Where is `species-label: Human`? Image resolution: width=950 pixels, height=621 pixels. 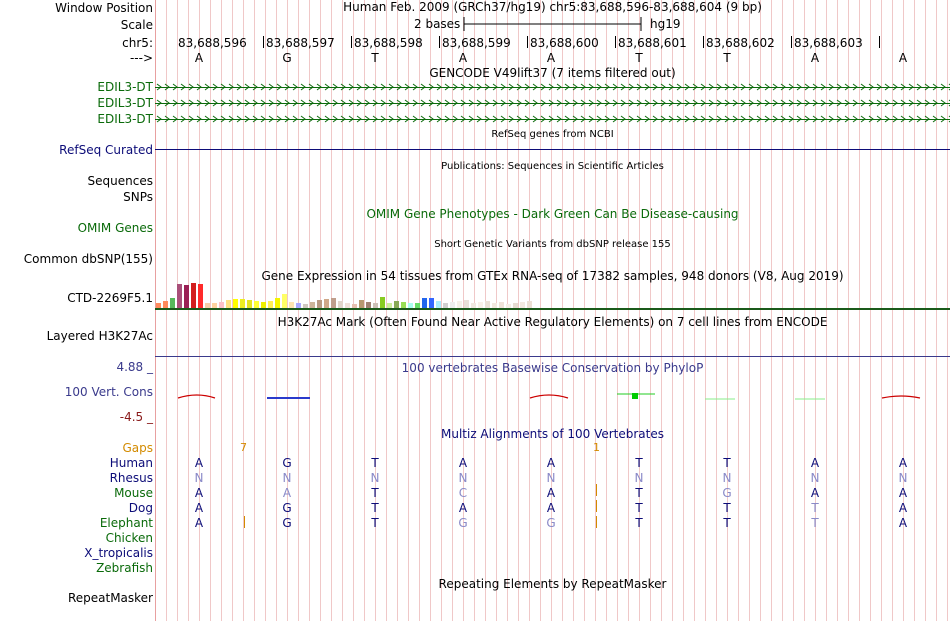
species-label: Human is located at coordinates (131, 463).